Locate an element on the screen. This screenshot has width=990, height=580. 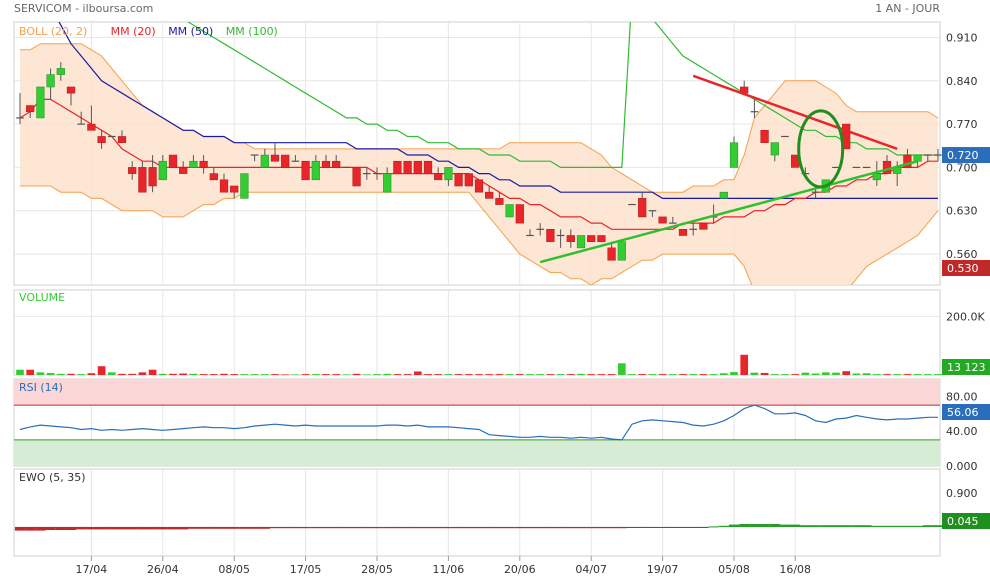
ewo-panel is located at coordinates (477, 512).